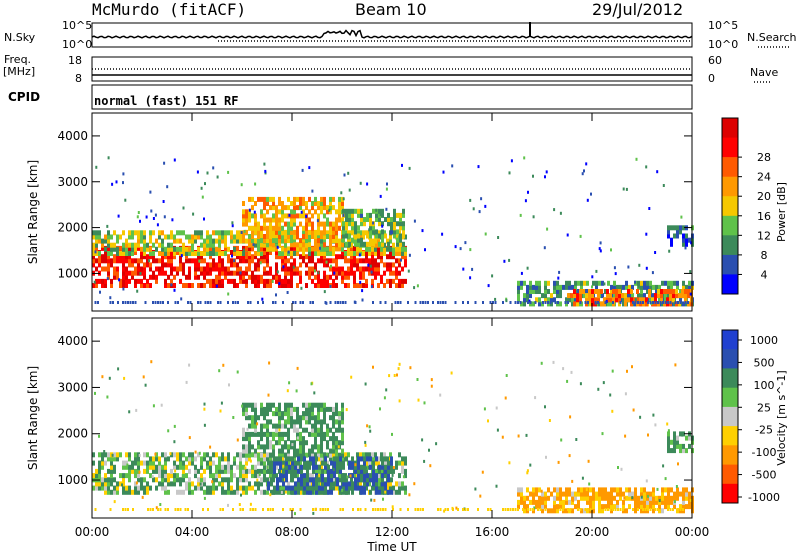 Image resolution: width=800 pixels, height=554 pixels. What do you see at coordinates (730, 206) in the screenshot?
I see `power-colorbar-swatch` at bounding box center [730, 206].